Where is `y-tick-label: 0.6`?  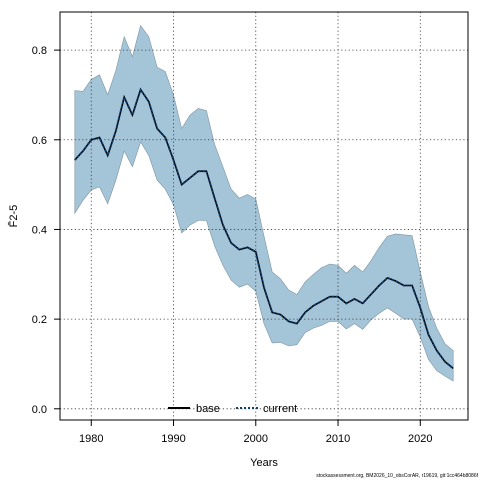 y-tick-label: 0.6 is located at coordinates (39, 141).